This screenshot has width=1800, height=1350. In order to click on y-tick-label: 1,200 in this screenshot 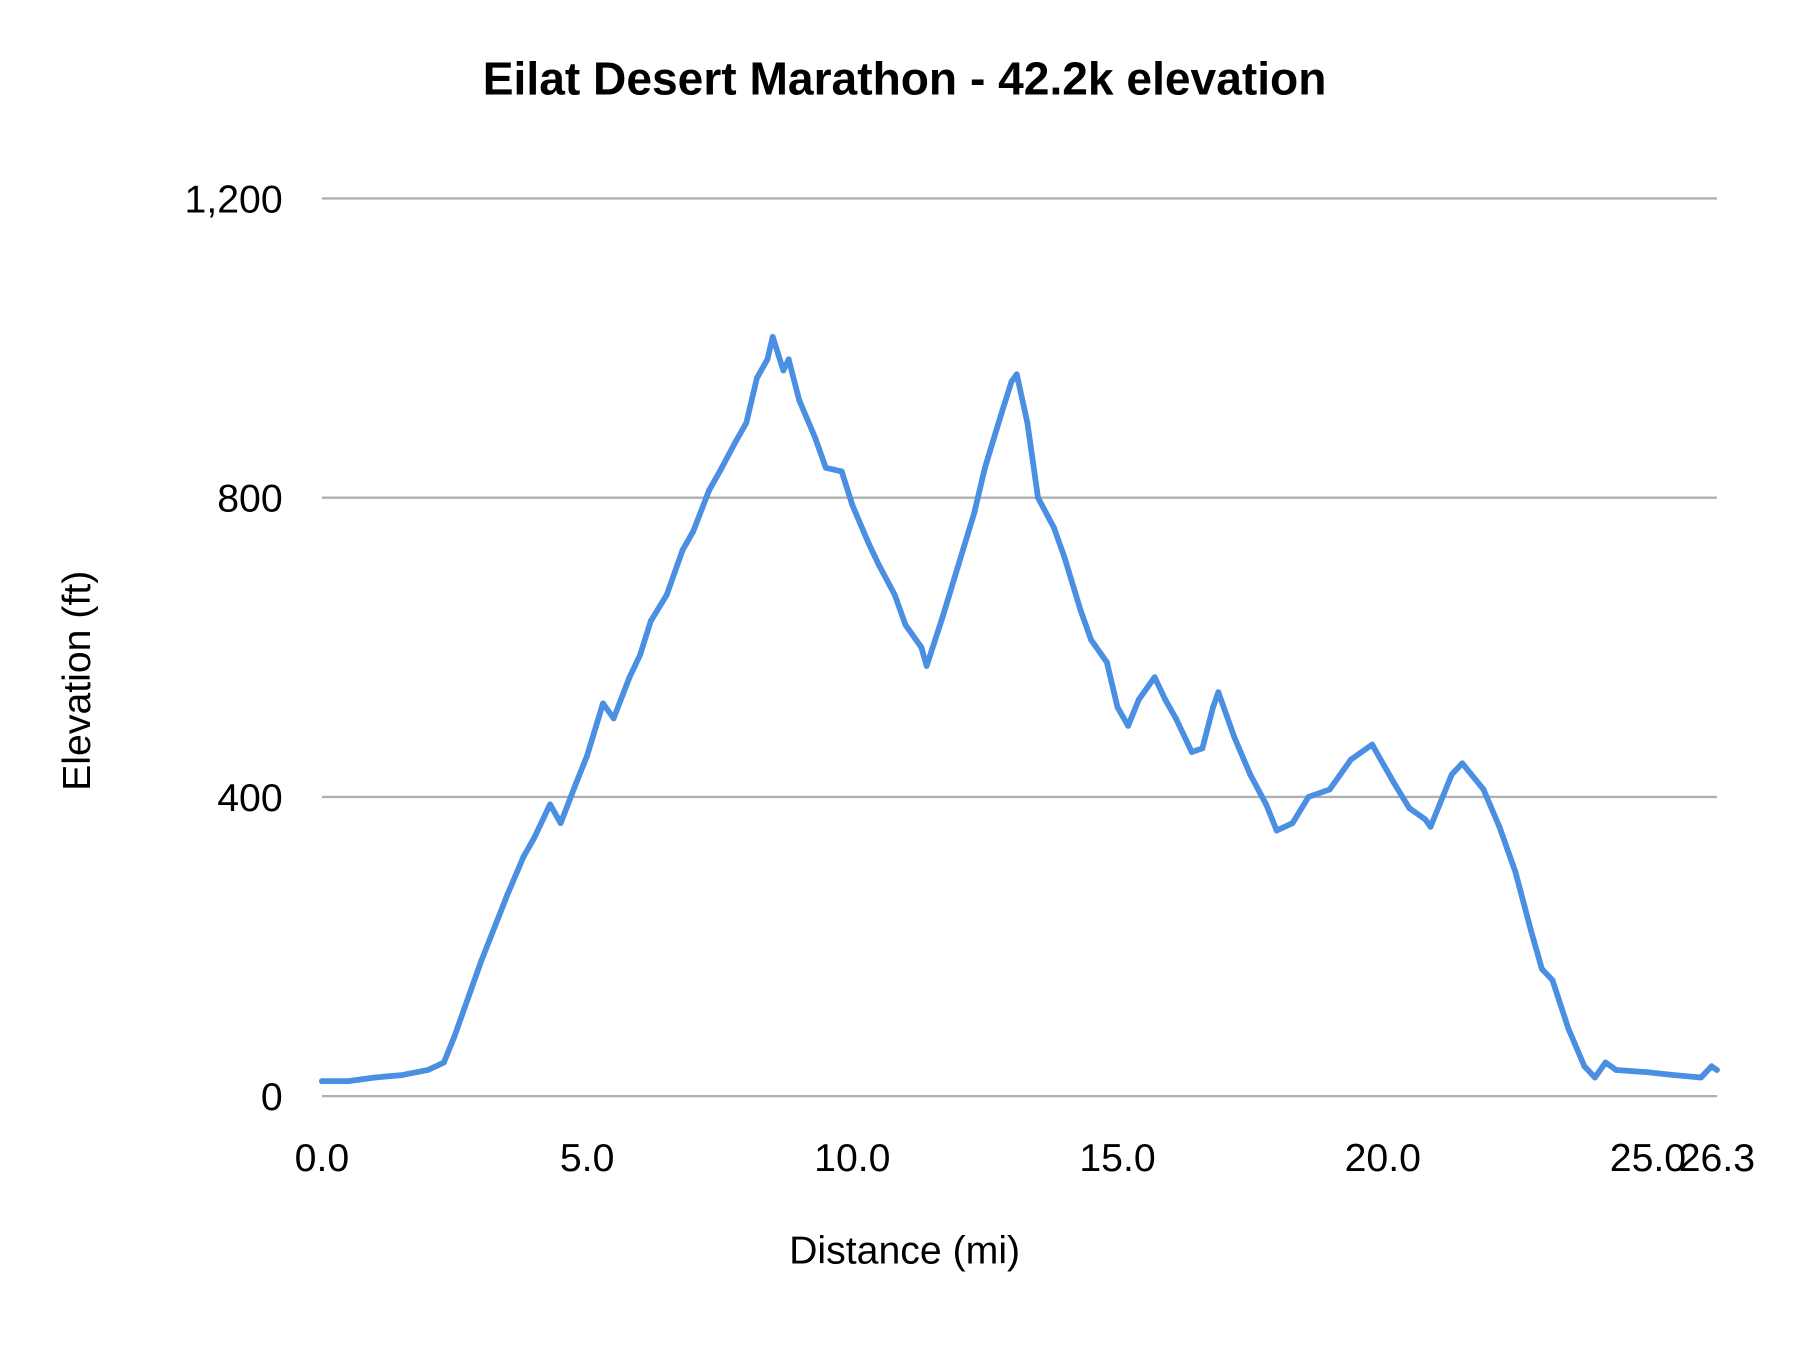, I will do `click(234, 199)`.